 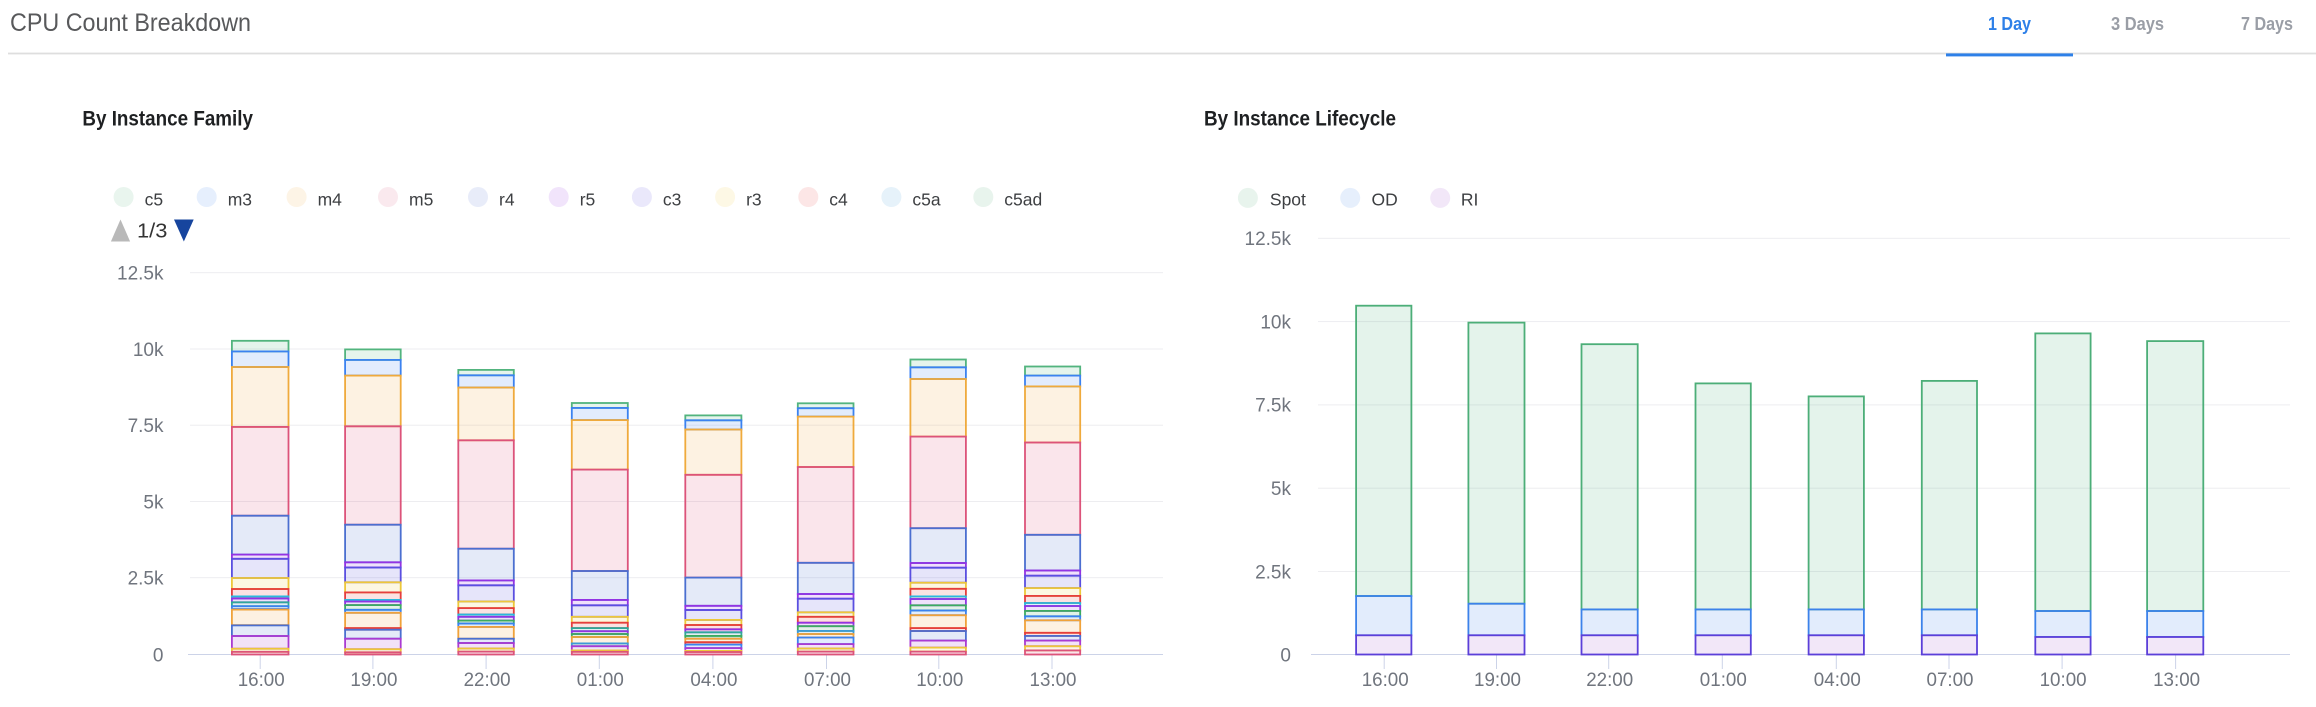 What do you see at coordinates (754, 199) in the screenshot?
I see `svg-text: r3` at bounding box center [754, 199].